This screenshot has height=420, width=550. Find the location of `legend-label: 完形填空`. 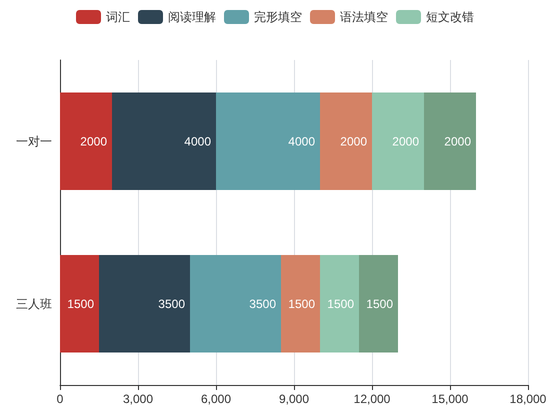

legend-label: 完形填空 is located at coordinates (278, 17).